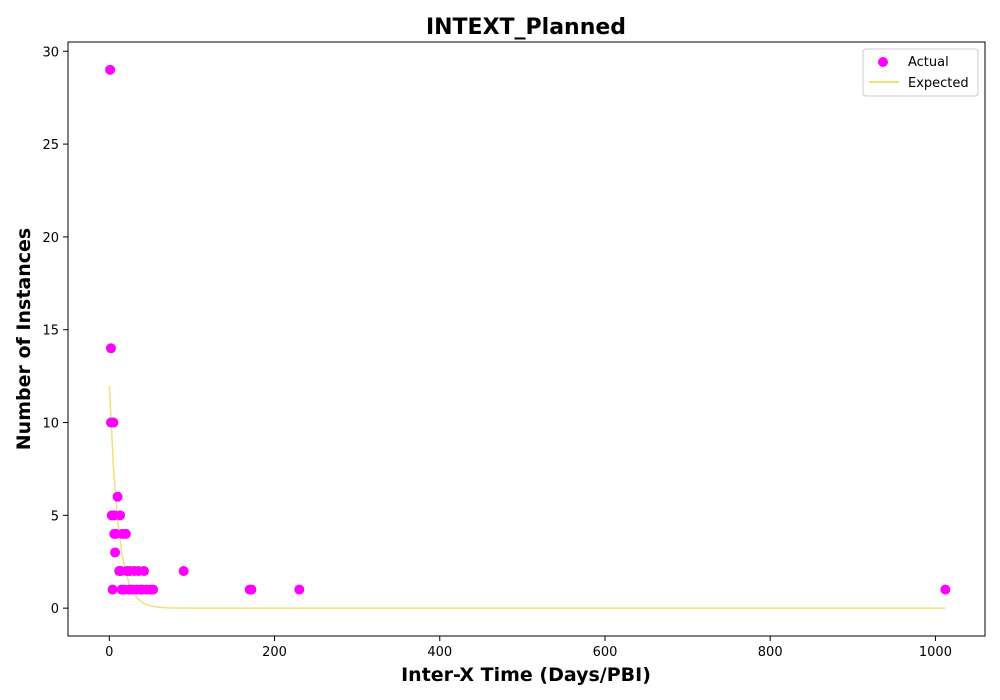 Image resolution: width=1000 pixels, height=700 pixels. I want to click on x-axis: 0 200 400 600 800 1000, so click(528, 648).